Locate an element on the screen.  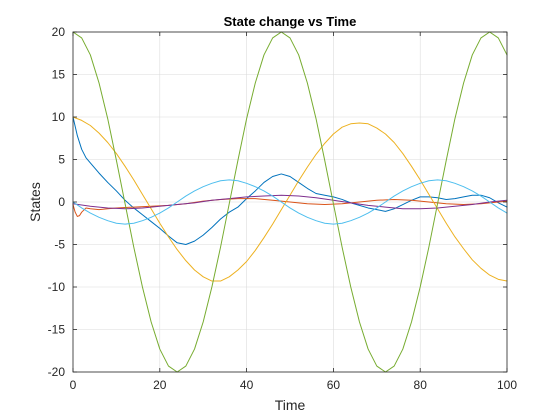
x-tick-label: 100 is located at coordinates (507, 385).